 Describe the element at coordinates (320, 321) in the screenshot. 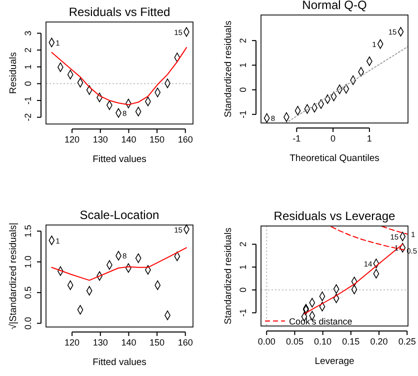

I see `legend-label: Cook's distance` at that location.